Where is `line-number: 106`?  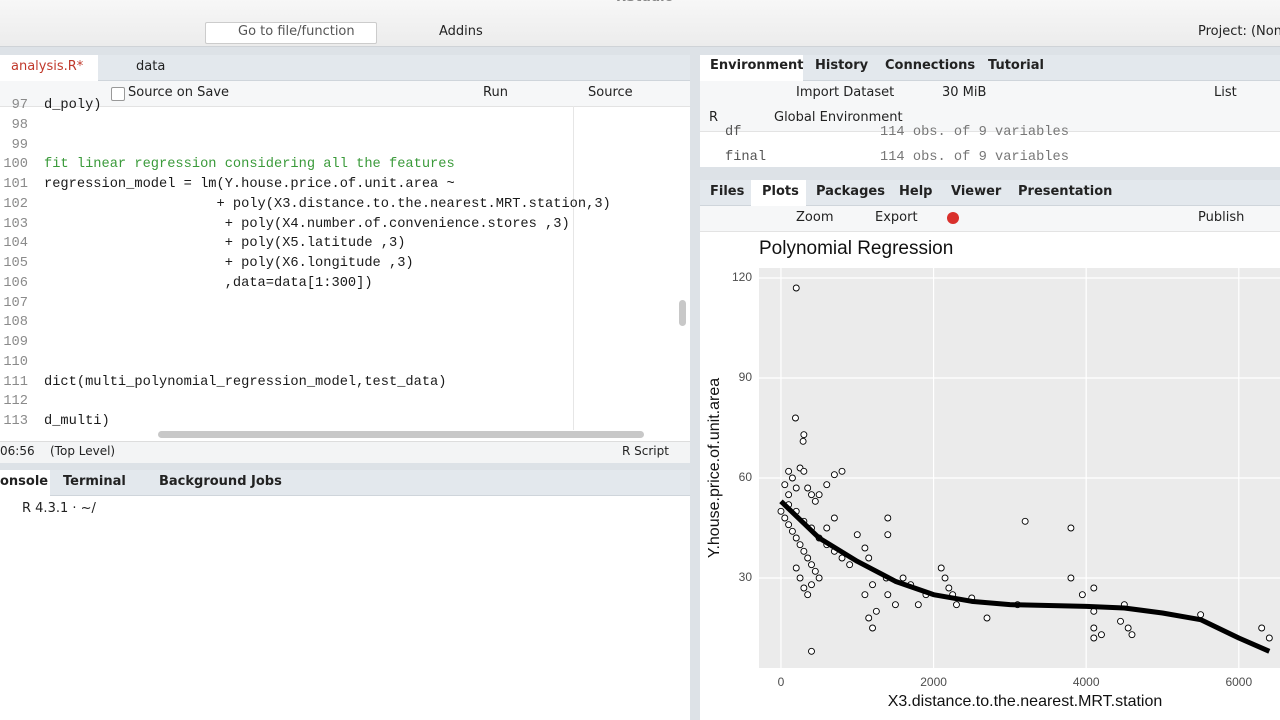
line-number: 106 is located at coordinates (15, 283).